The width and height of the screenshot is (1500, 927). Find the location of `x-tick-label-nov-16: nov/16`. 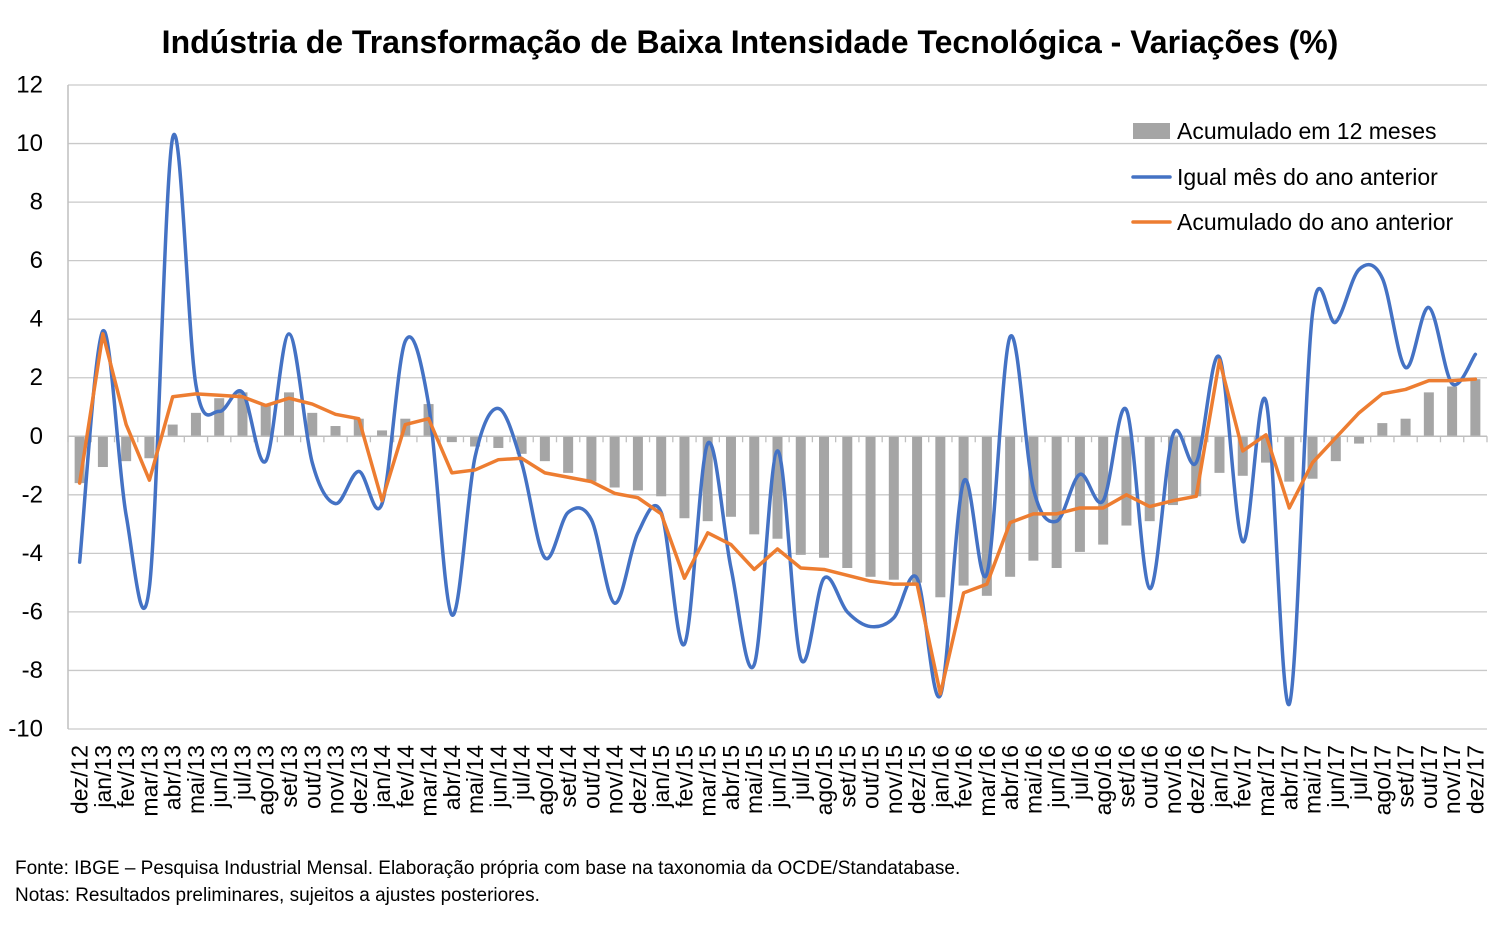

x-tick-label-nov-16: nov/16 is located at coordinates (1173, 779).